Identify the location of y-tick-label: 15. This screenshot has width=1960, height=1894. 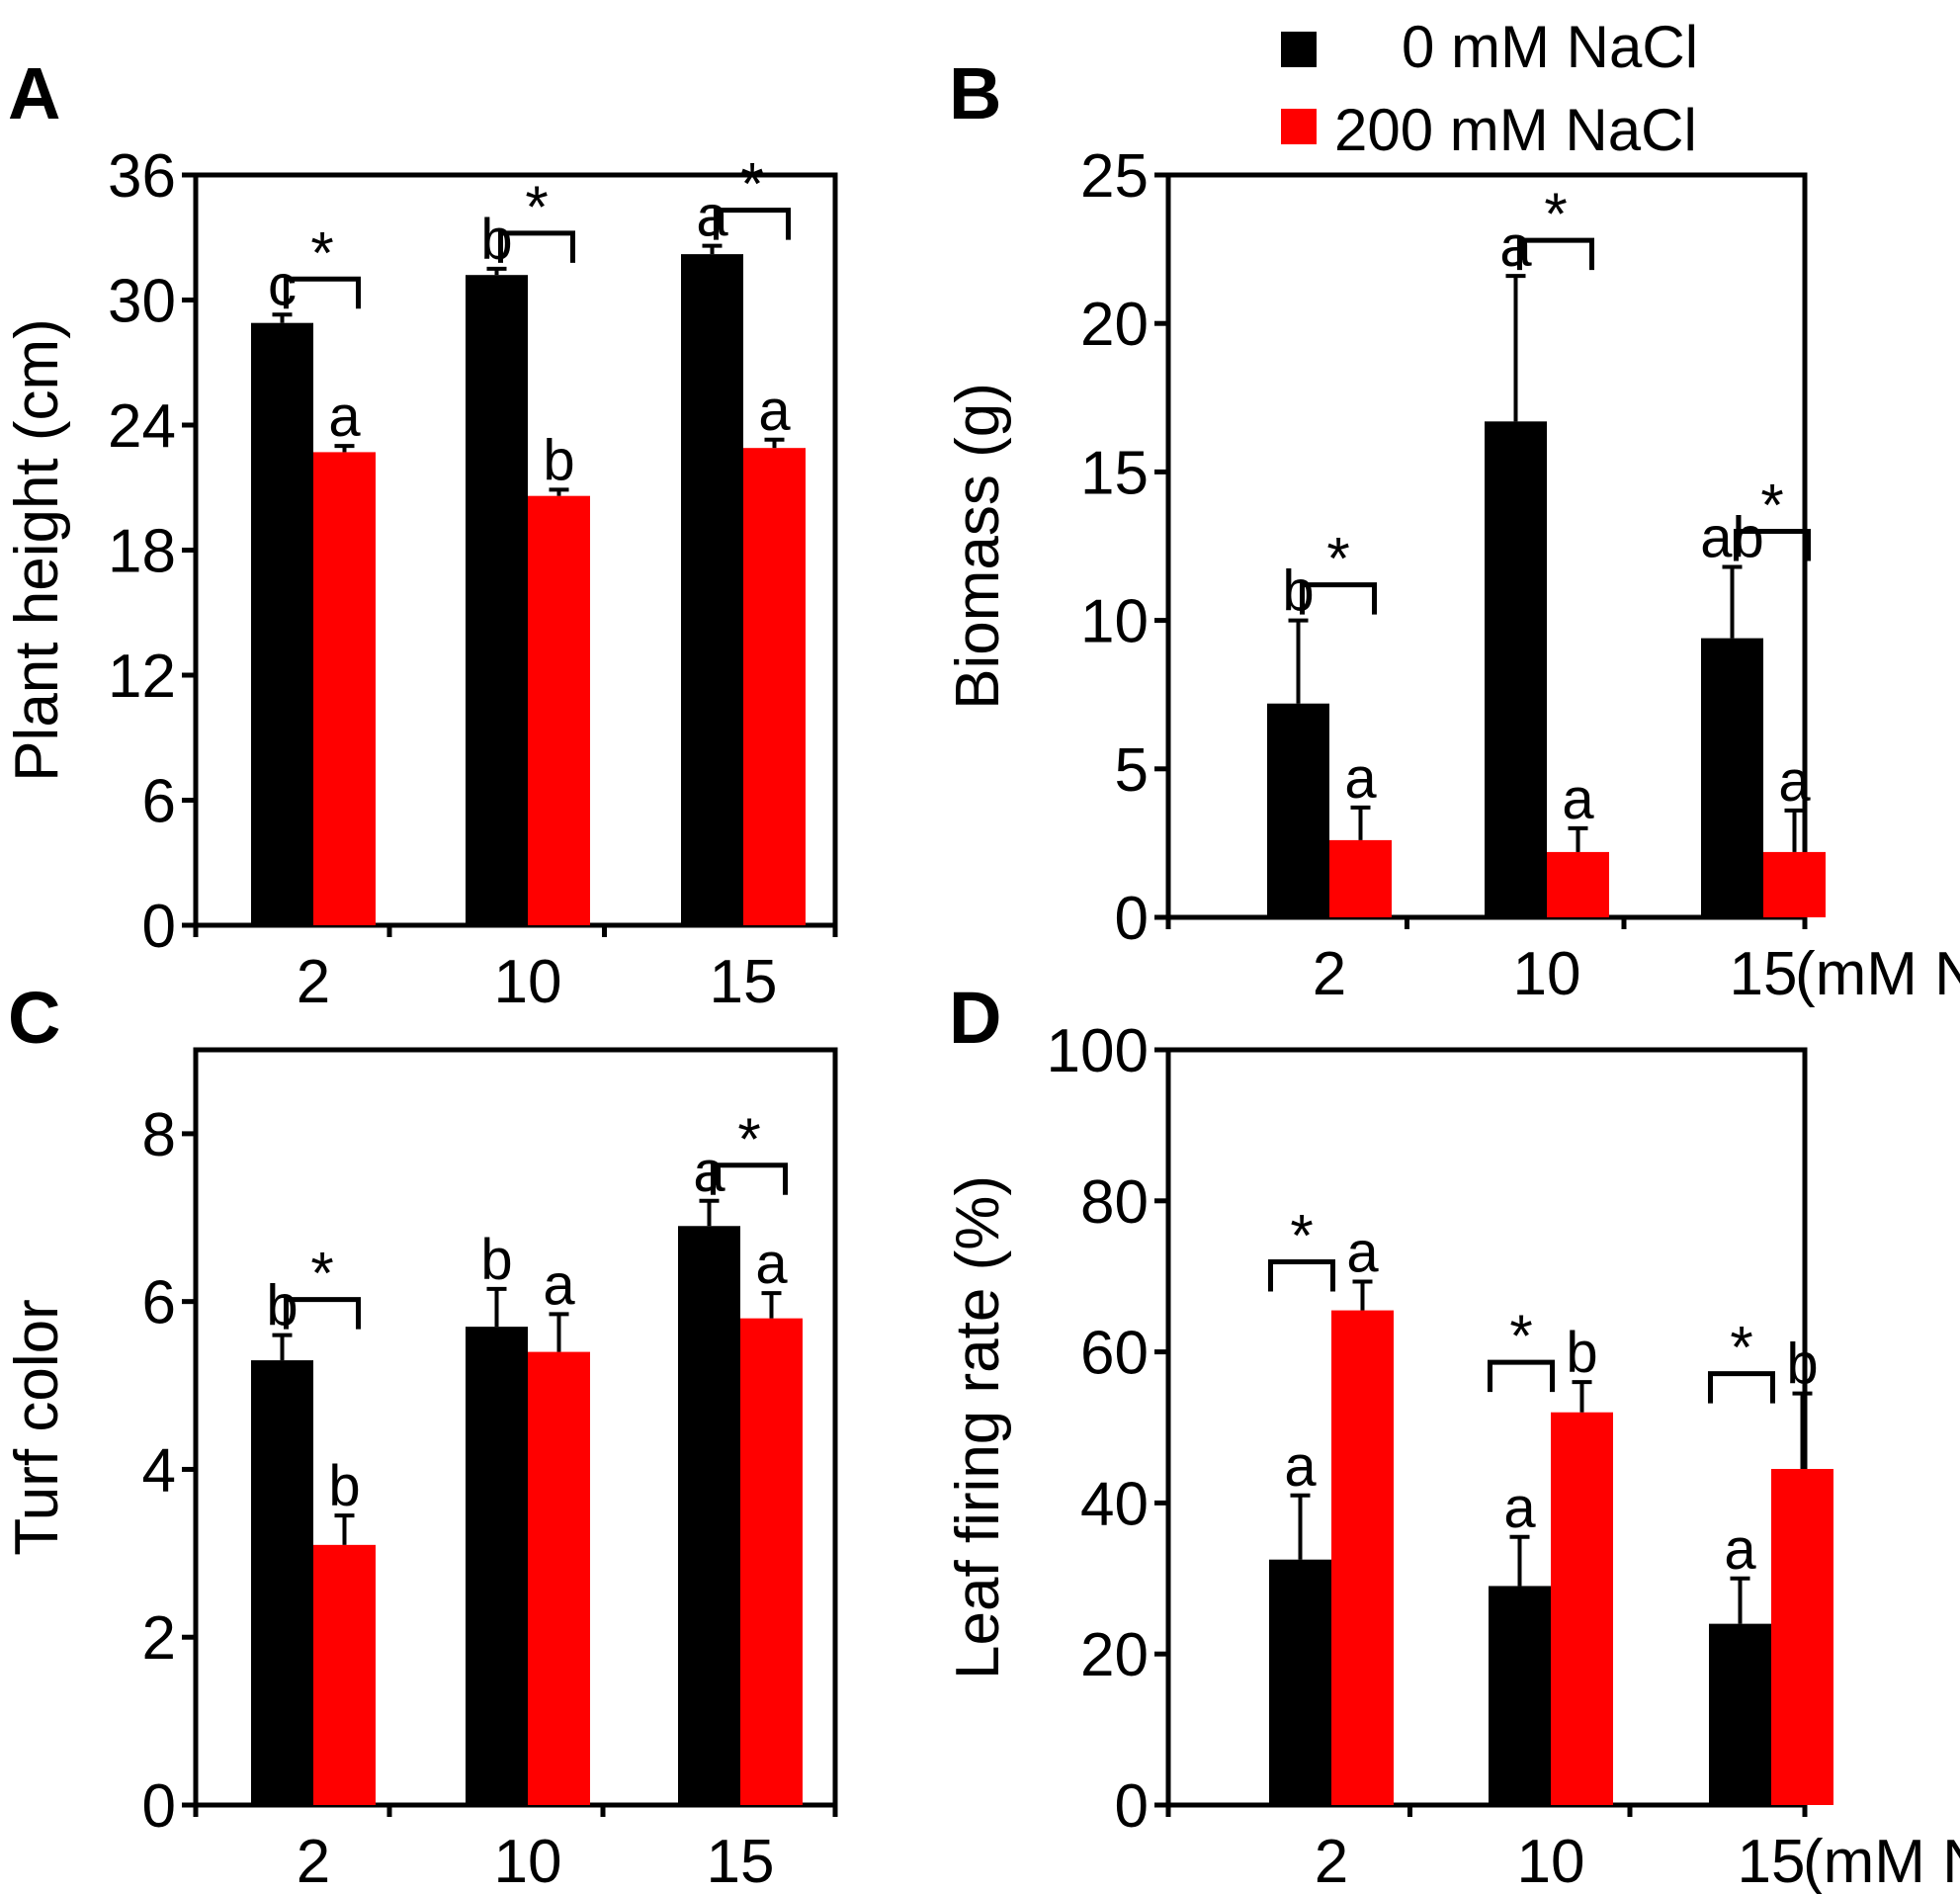
(1115, 473).